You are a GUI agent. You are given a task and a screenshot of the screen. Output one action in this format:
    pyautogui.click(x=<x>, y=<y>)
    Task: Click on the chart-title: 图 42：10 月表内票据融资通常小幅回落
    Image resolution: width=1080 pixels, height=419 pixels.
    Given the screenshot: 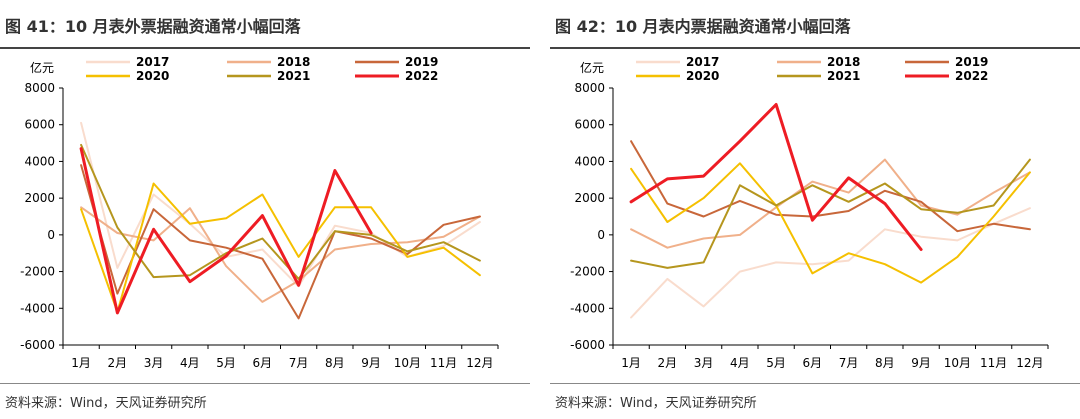 What is the action you would take?
    pyautogui.click(x=703, y=26)
    